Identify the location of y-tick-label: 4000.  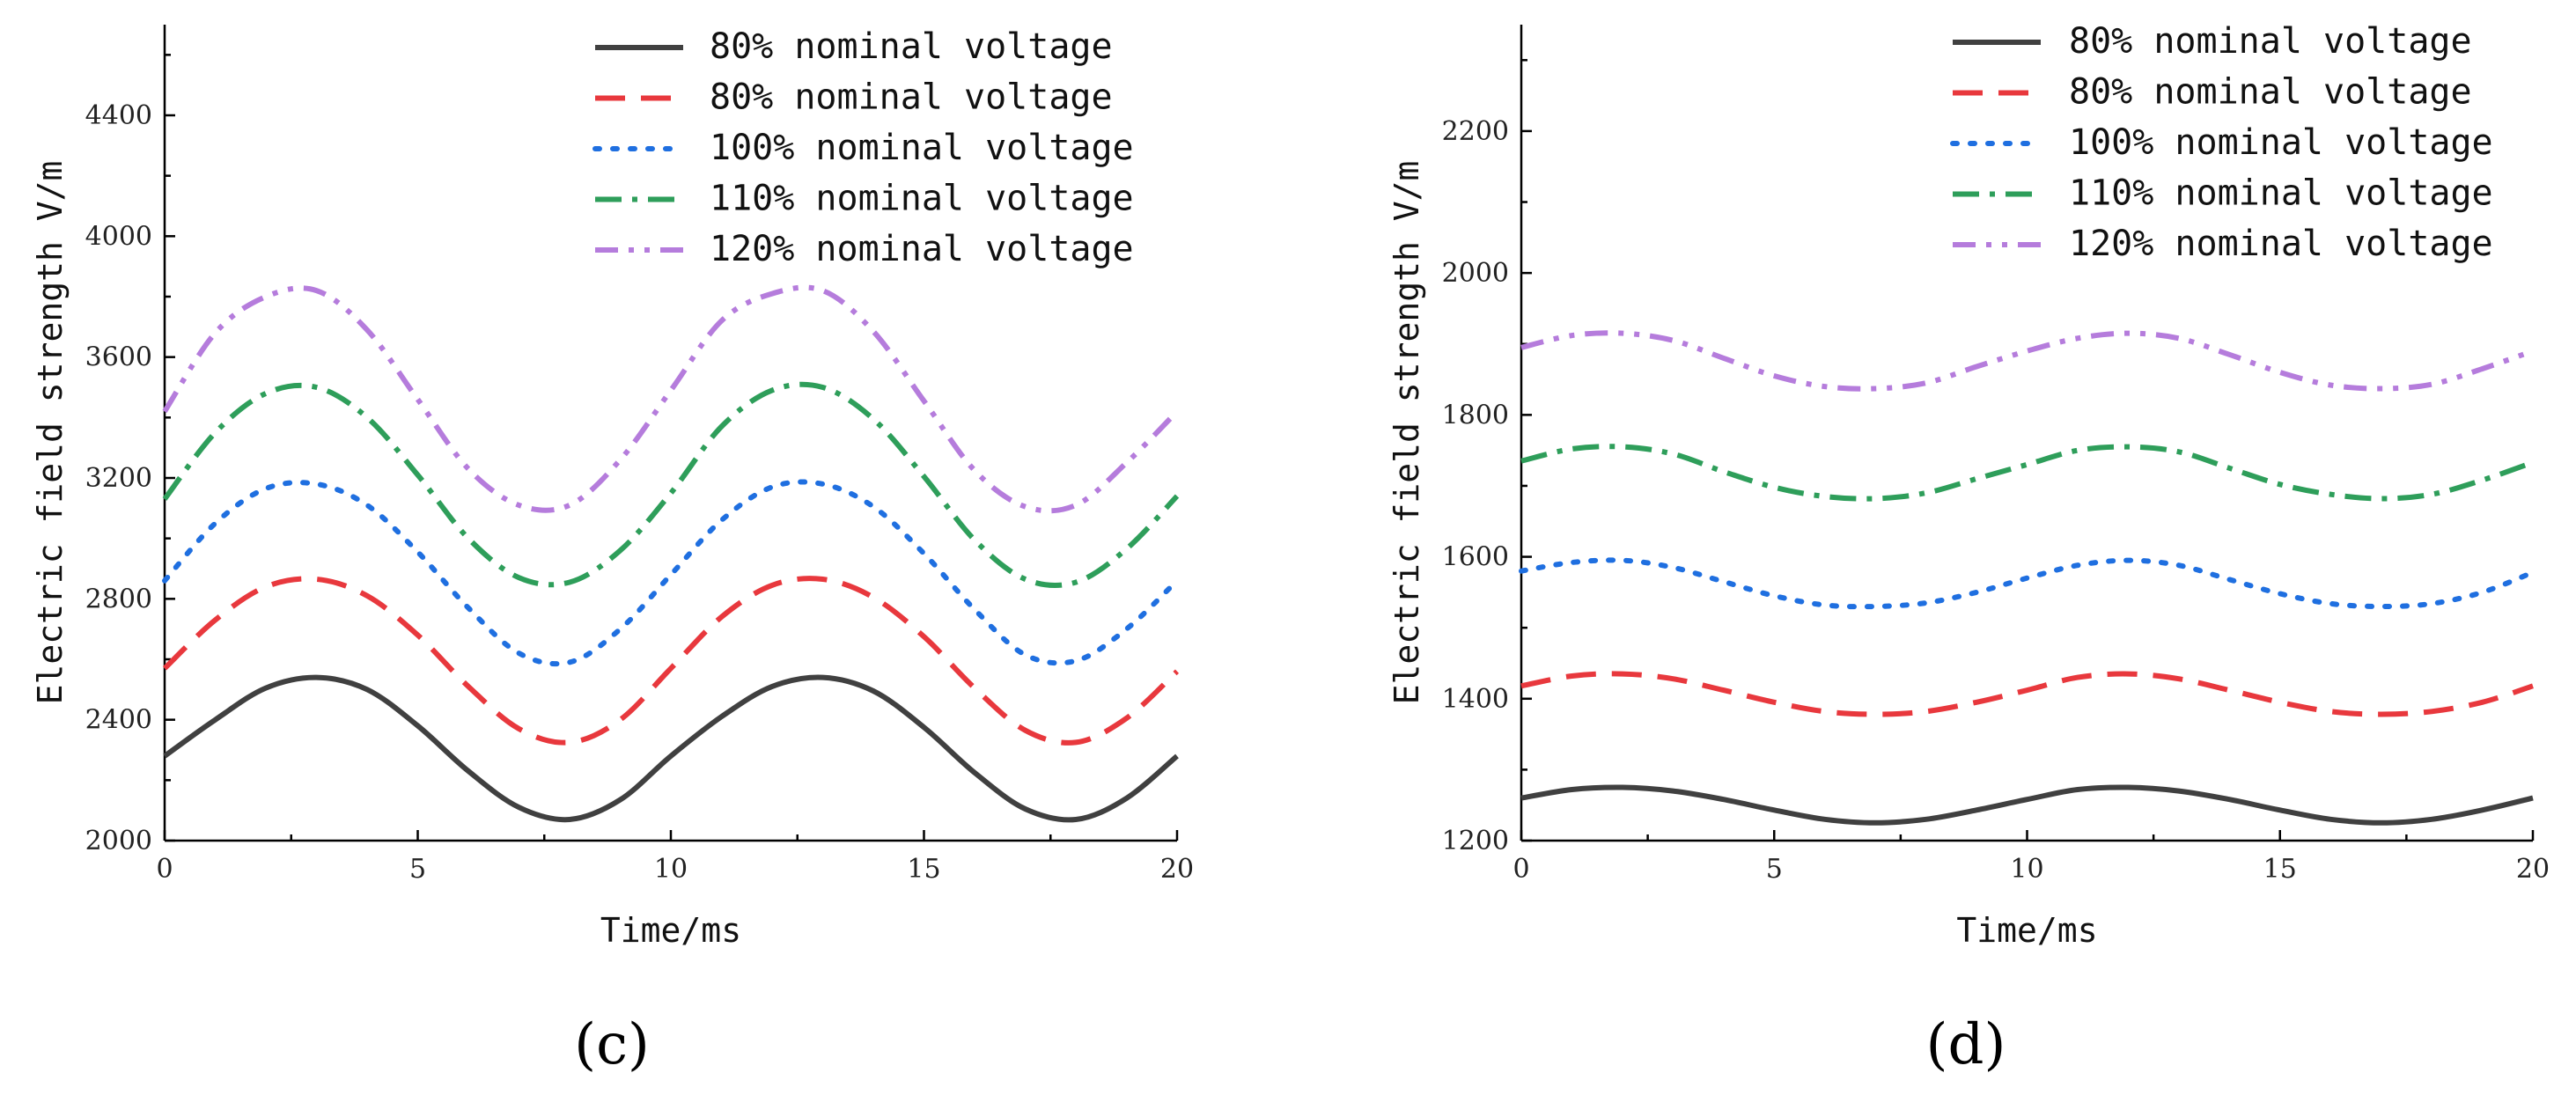
(119, 237).